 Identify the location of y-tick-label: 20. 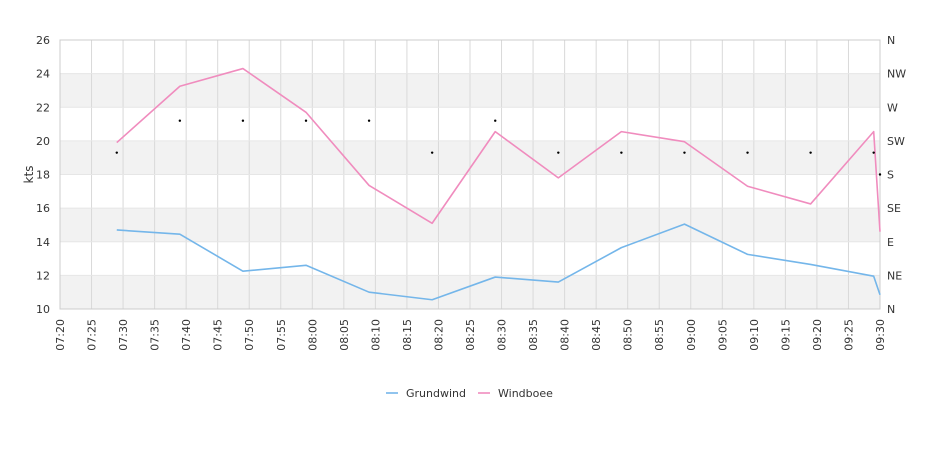
(43, 141).